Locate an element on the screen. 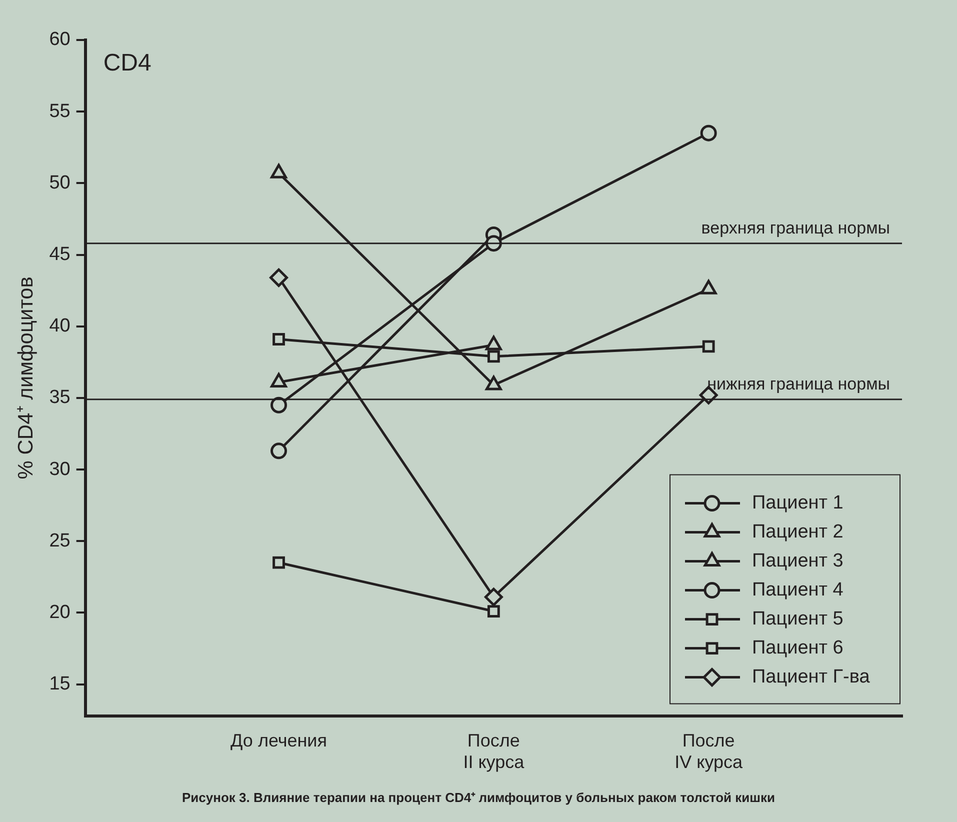 The image size is (957, 822). y-tick-label: 55 is located at coordinates (59, 111).